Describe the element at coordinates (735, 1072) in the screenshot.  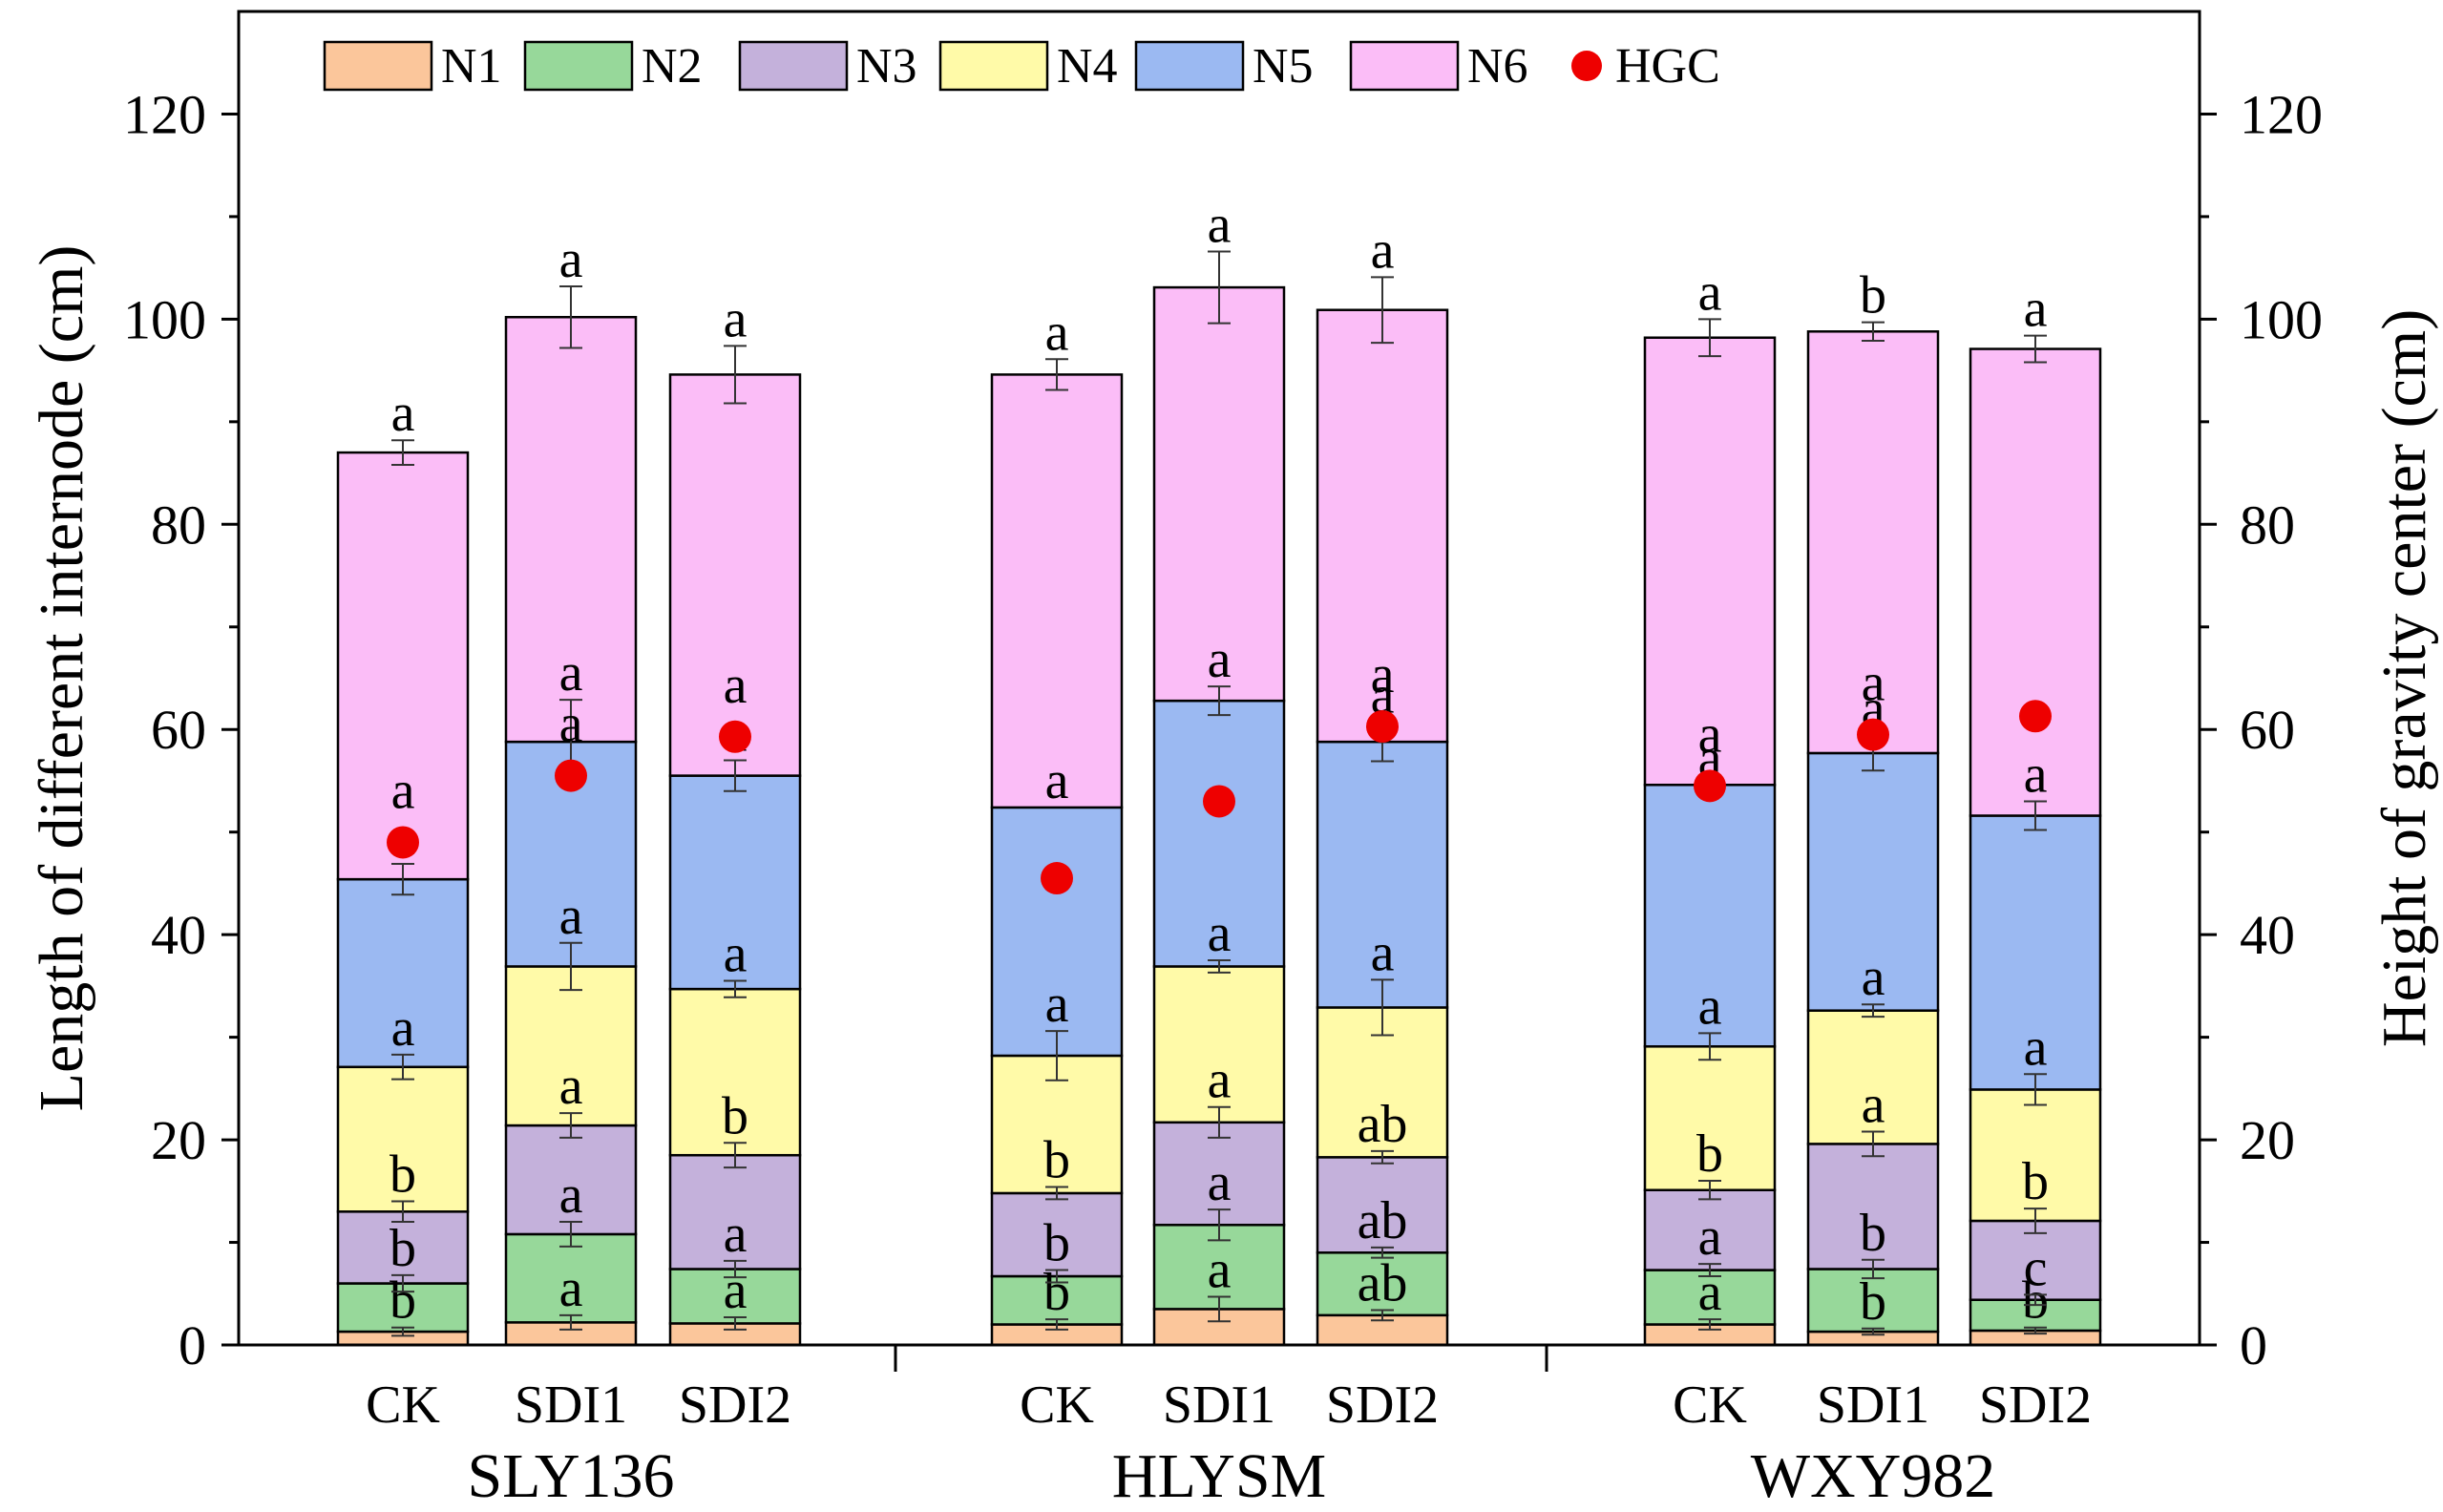
I see `bar-n4` at that location.